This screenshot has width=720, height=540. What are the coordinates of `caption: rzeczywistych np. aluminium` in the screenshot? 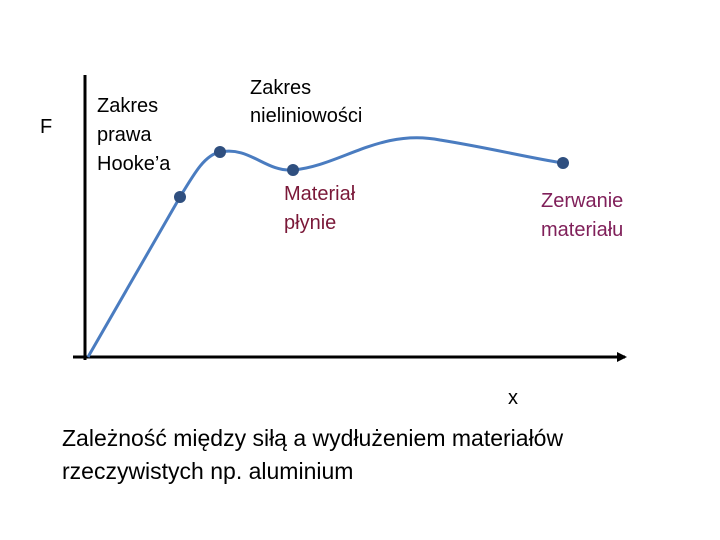 It's located at (207, 471).